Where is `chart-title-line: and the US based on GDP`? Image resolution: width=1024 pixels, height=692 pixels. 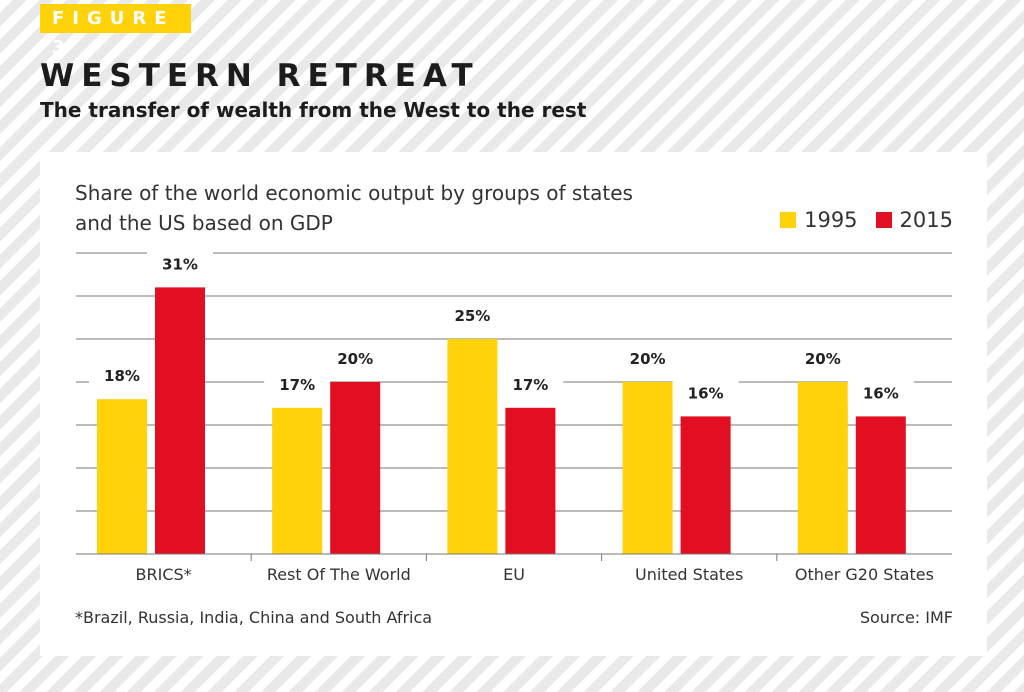
chart-title-line: and the US based on GDP is located at coordinates (204, 223).